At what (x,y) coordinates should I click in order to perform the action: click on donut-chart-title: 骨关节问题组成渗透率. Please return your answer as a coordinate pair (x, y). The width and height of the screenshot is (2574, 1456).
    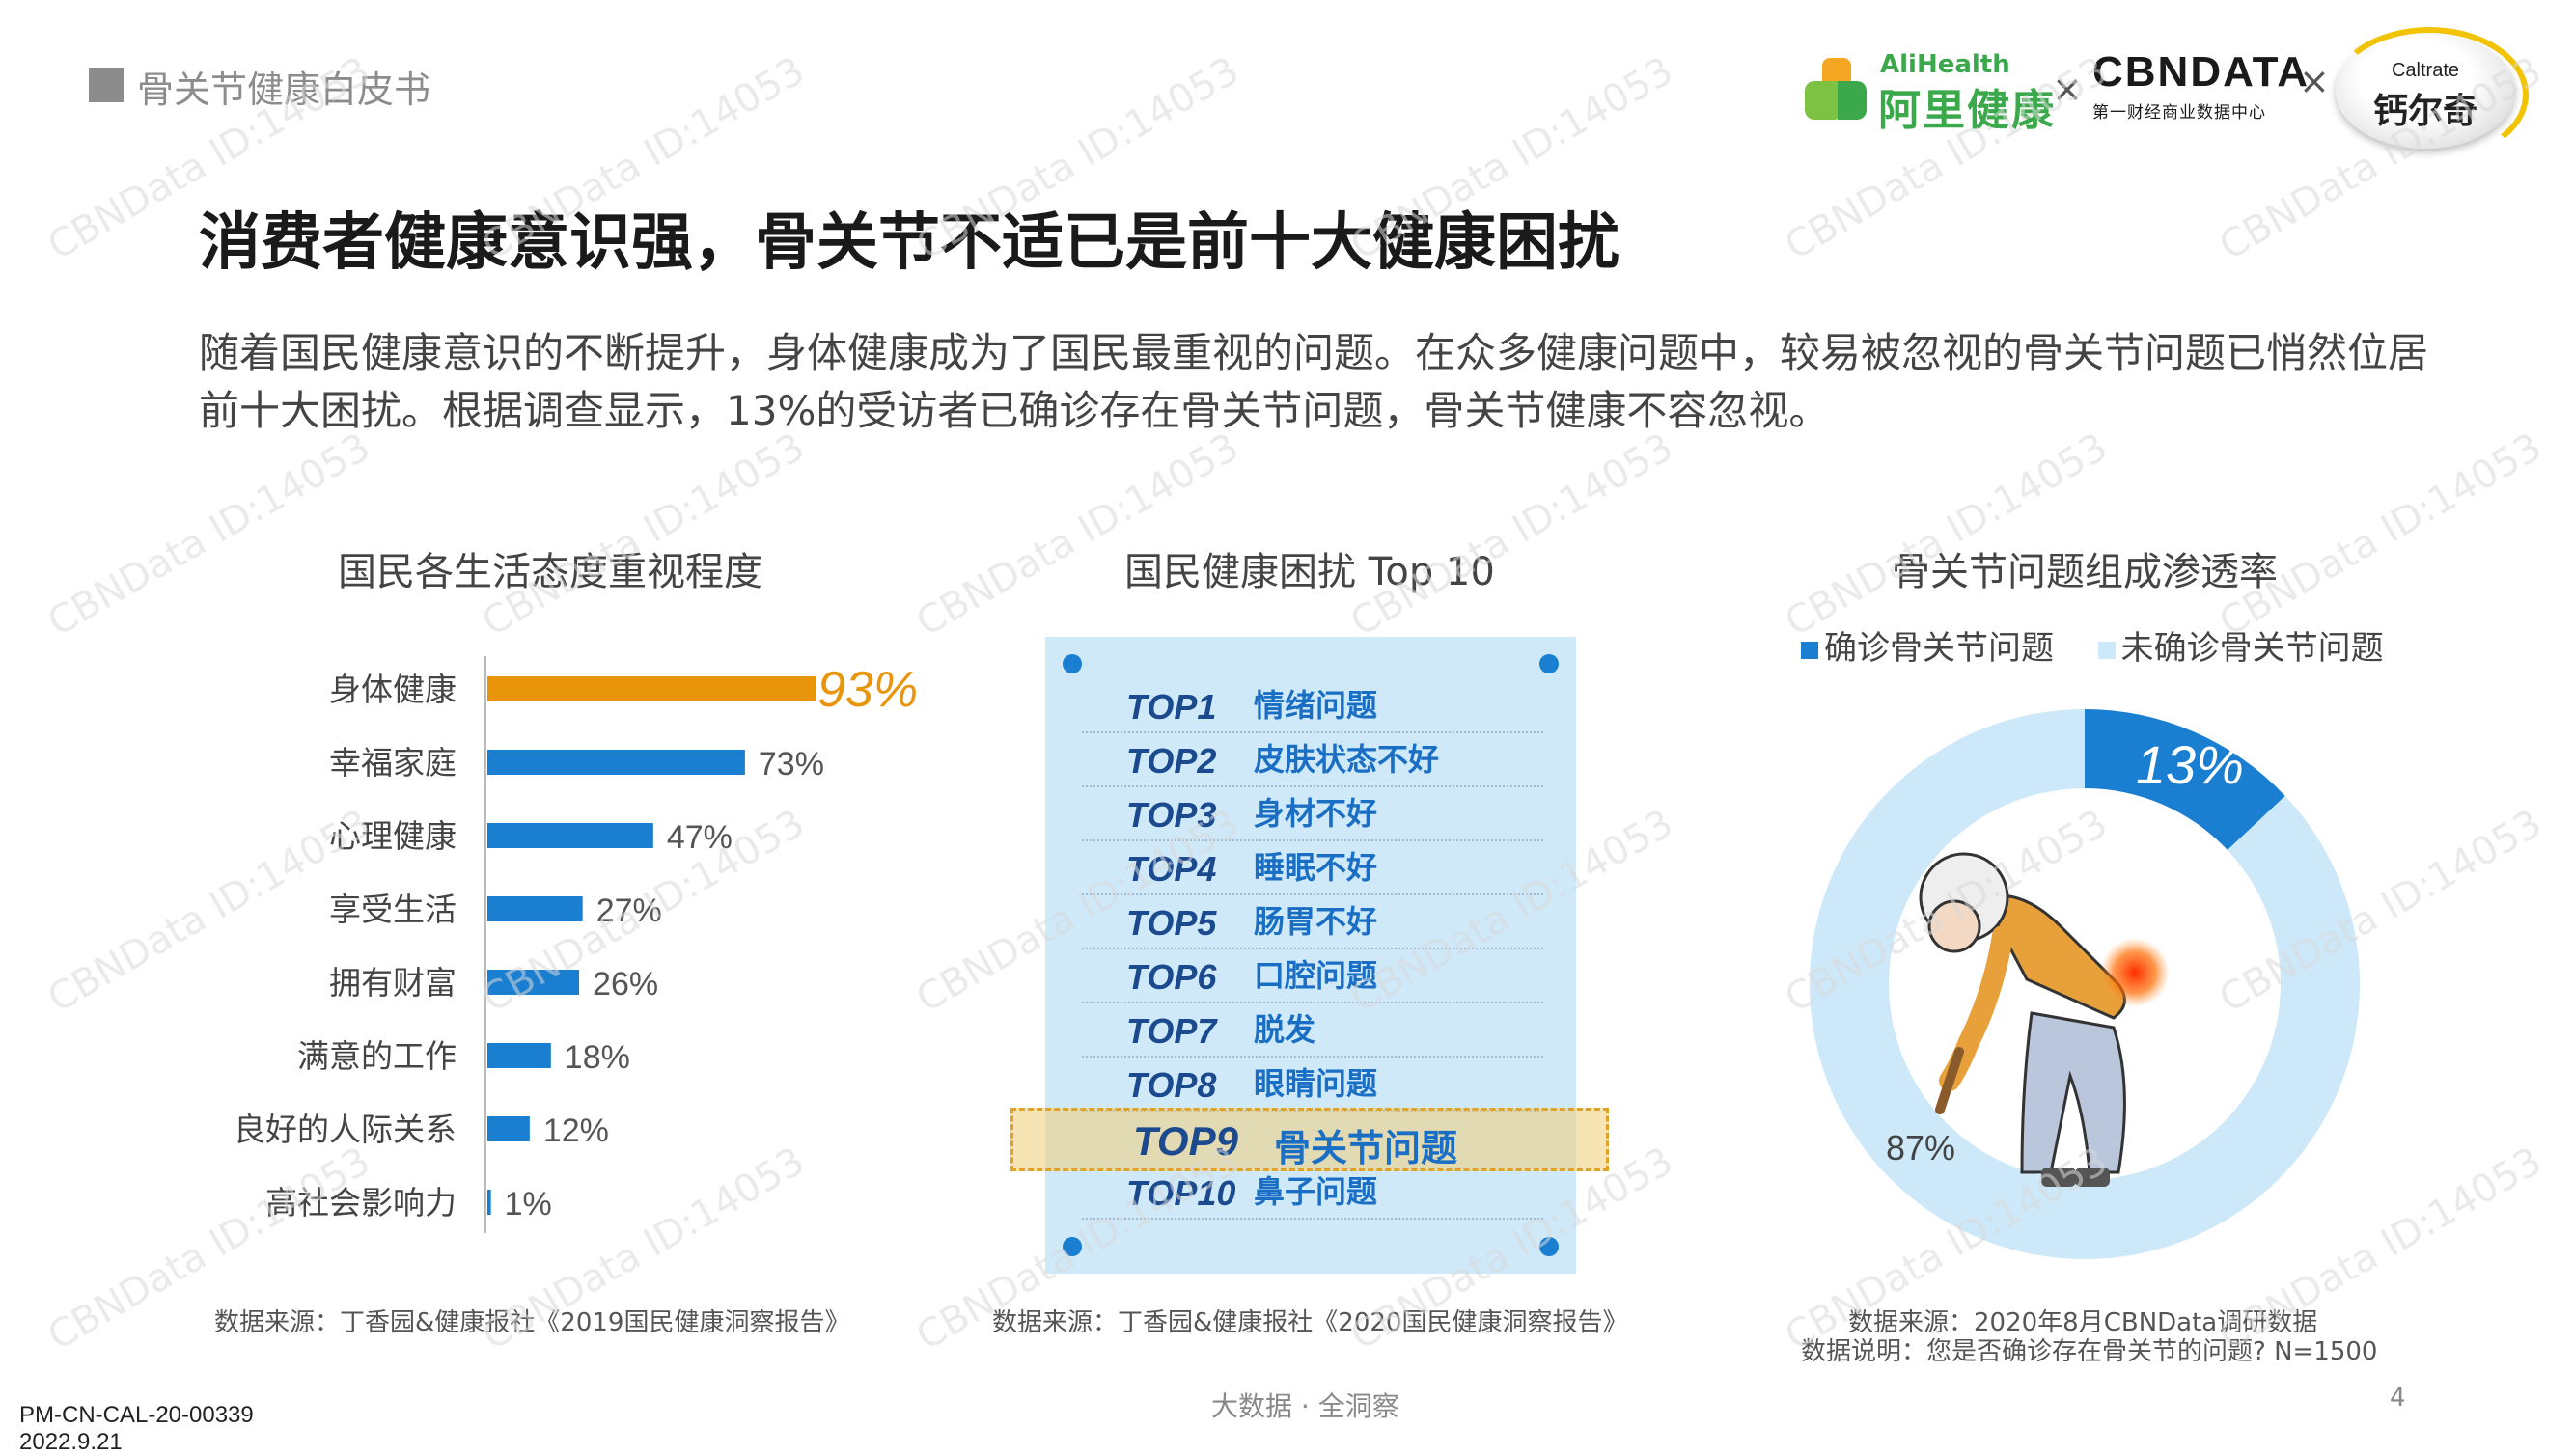
    Looking at the image, I should click on (2085, 572).